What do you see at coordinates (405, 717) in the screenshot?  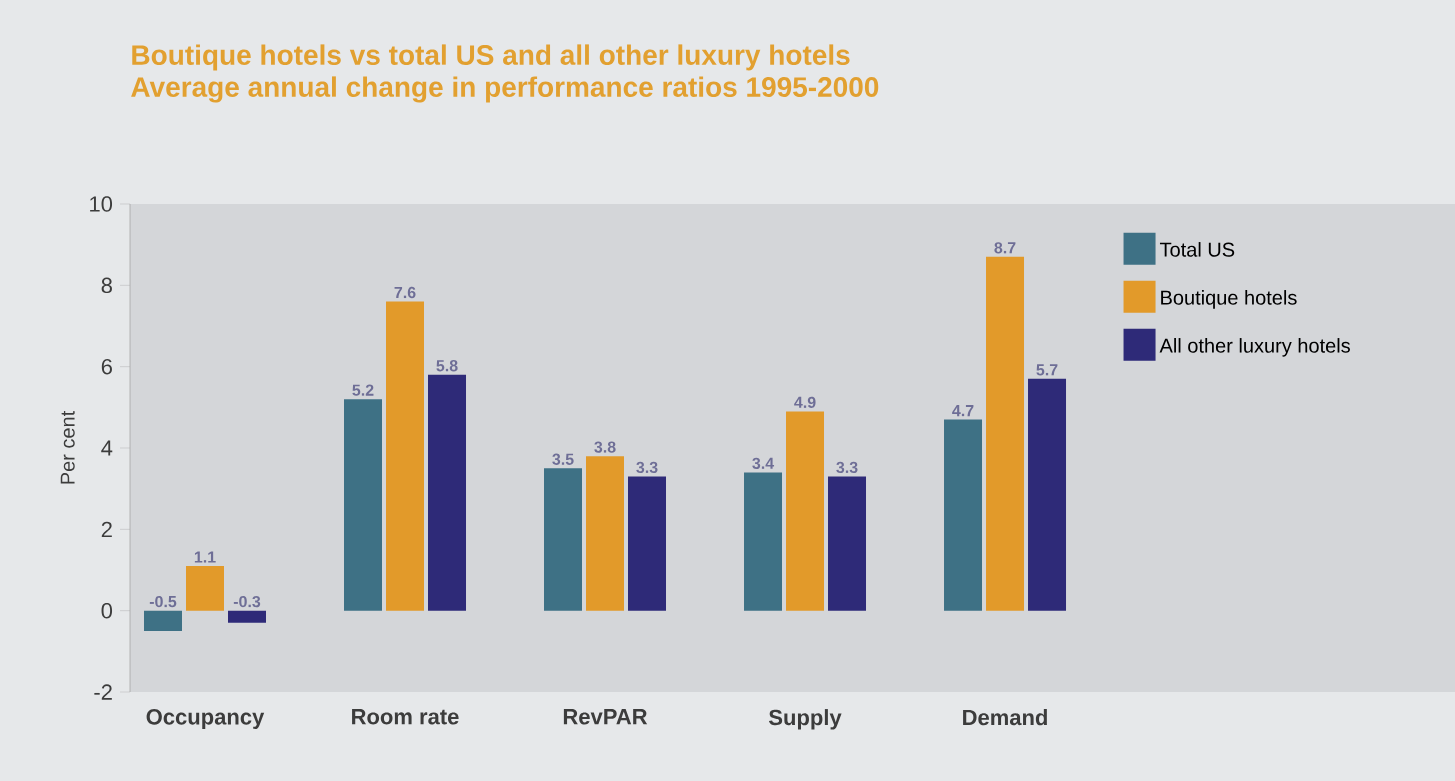 I see `x-tick-label: Room rate` at bounding box center [405, 717].